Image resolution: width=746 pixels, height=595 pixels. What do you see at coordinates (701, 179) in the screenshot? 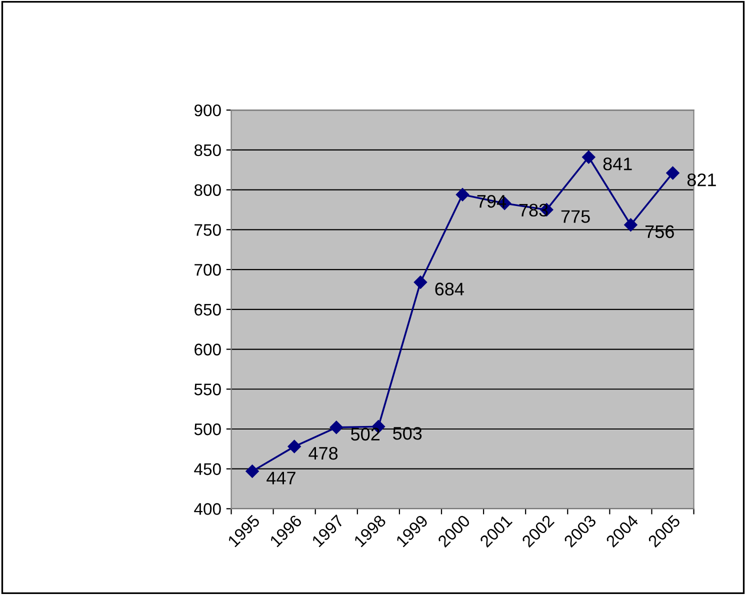
I see `data-label: 821` at bounding box center [701, 179].